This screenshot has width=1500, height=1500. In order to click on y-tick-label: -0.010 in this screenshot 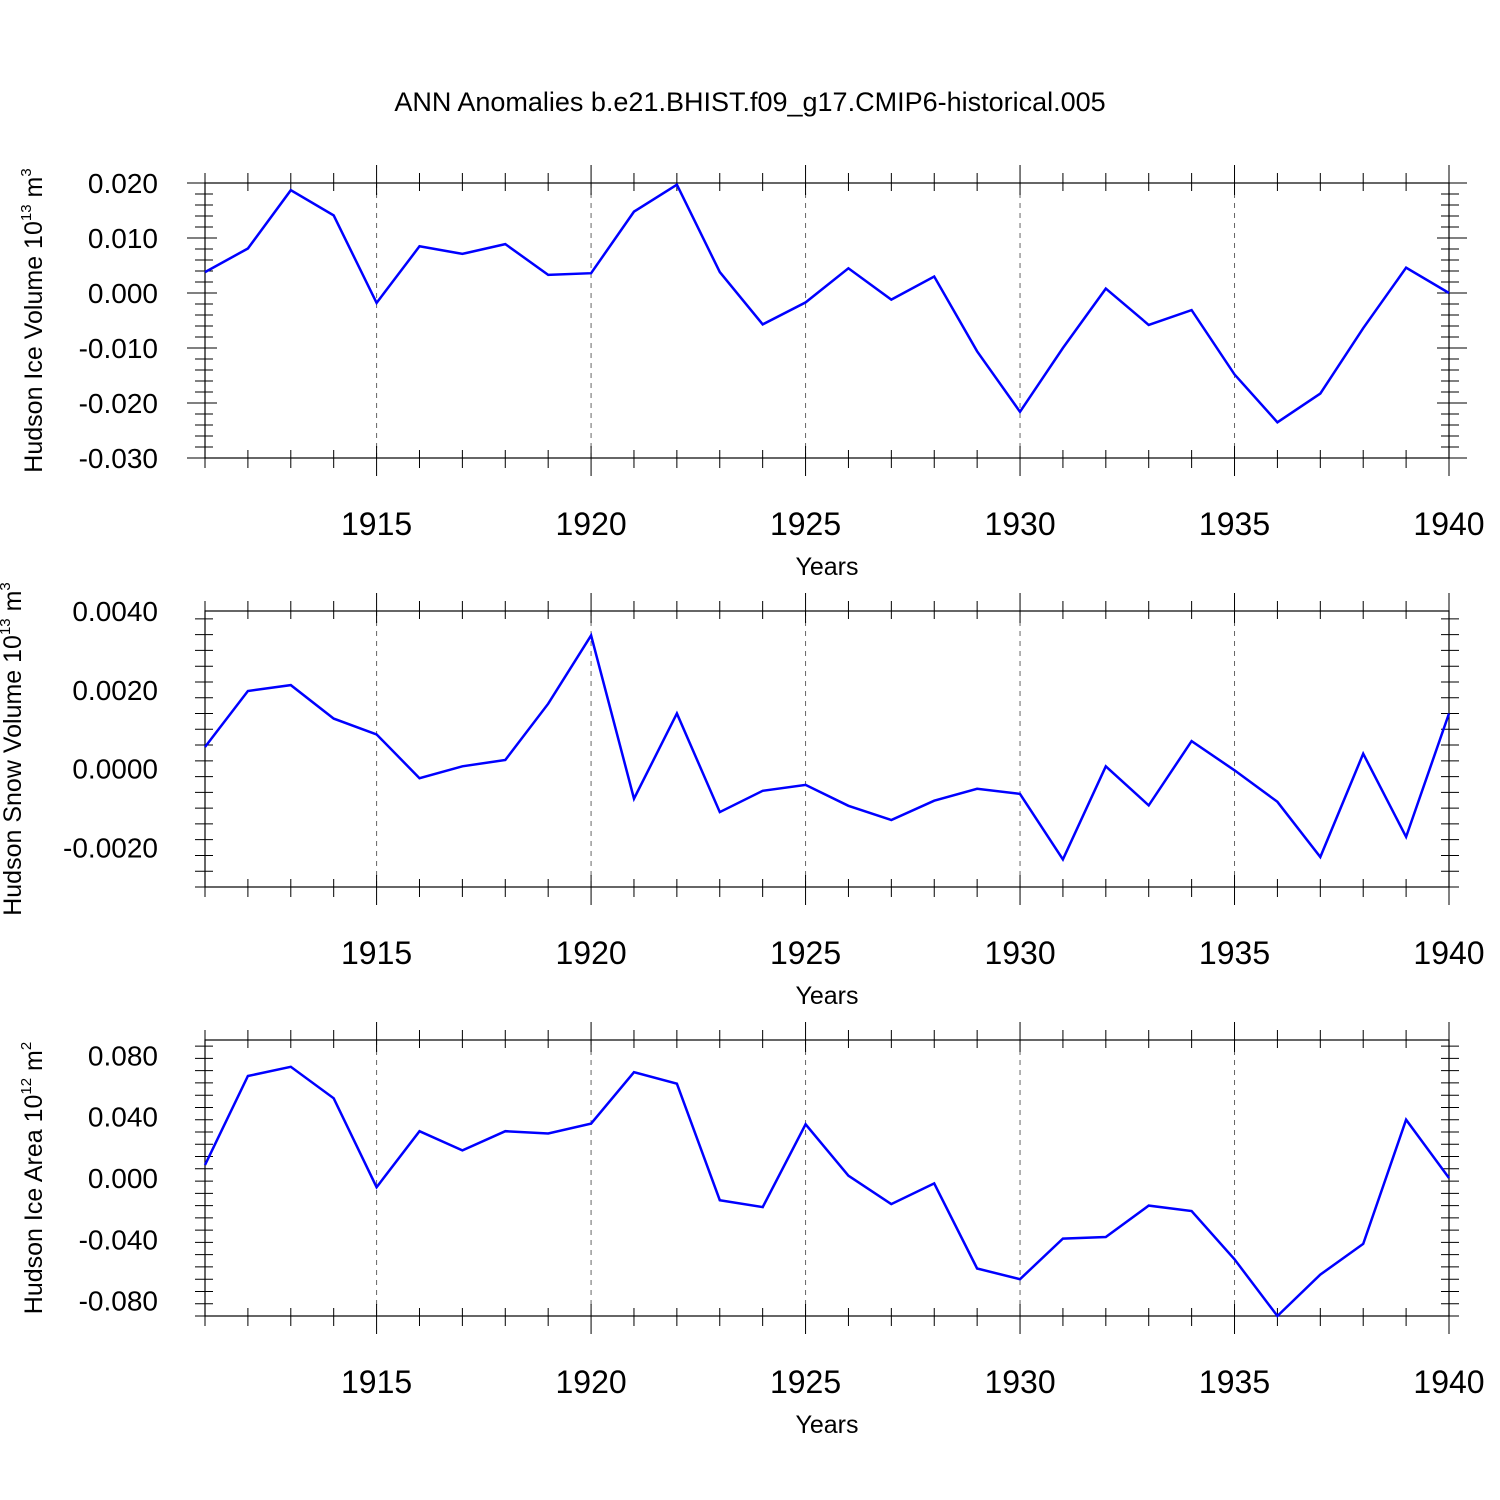, I will do `click(118, 348)`.